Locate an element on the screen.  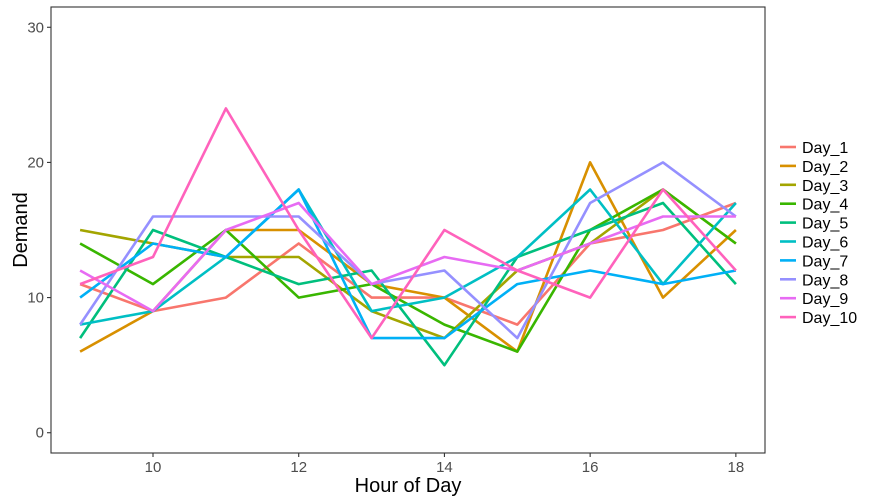
legend-item: Day_3 is located at coordinates (814, 186).